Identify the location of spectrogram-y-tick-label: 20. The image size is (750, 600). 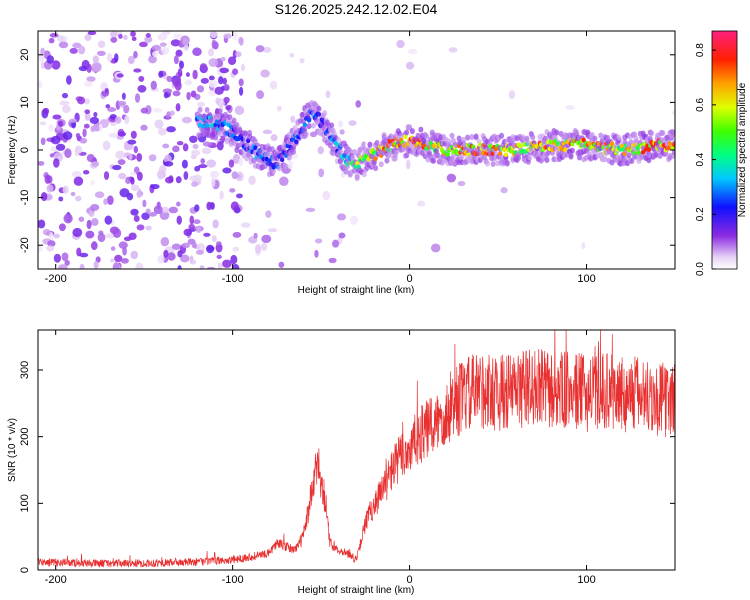
(25, 55).